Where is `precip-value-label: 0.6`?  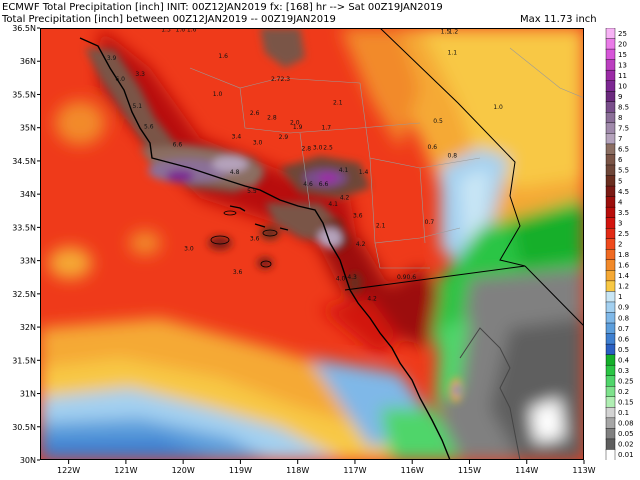 precip-value-label: 0.6 is located at coordinates (433, 147).